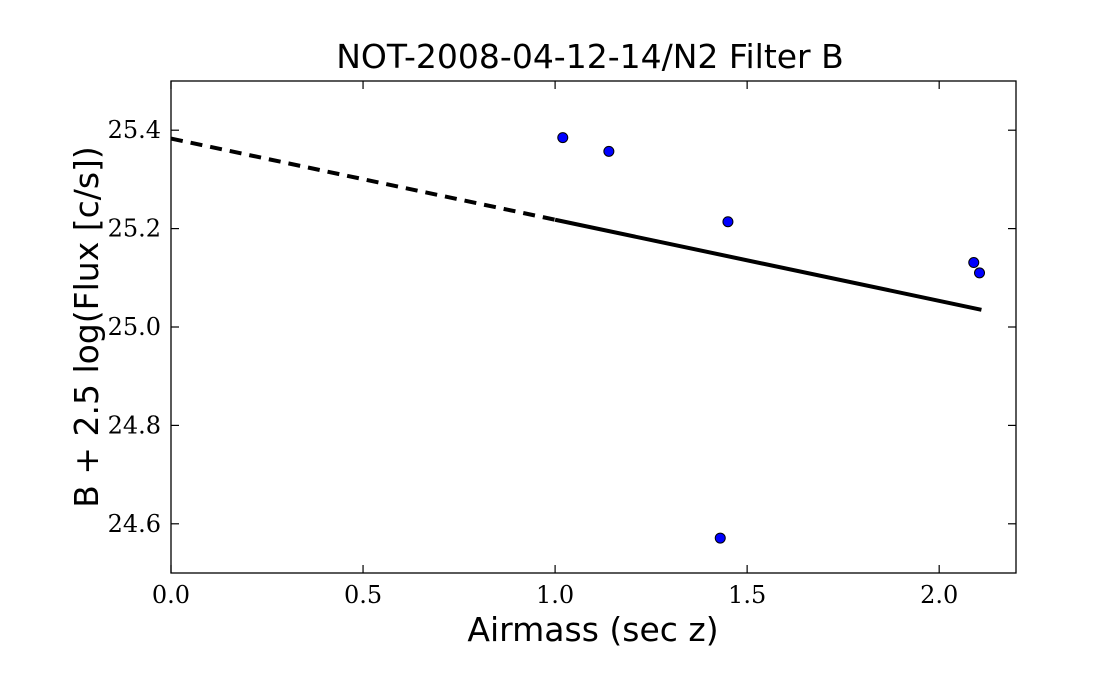 The height and width of the screenshot is (676, 1114). Describe the element at coordinates (134, 425) in the screenshot. I see `y-tick-label: 24.8` at that location.